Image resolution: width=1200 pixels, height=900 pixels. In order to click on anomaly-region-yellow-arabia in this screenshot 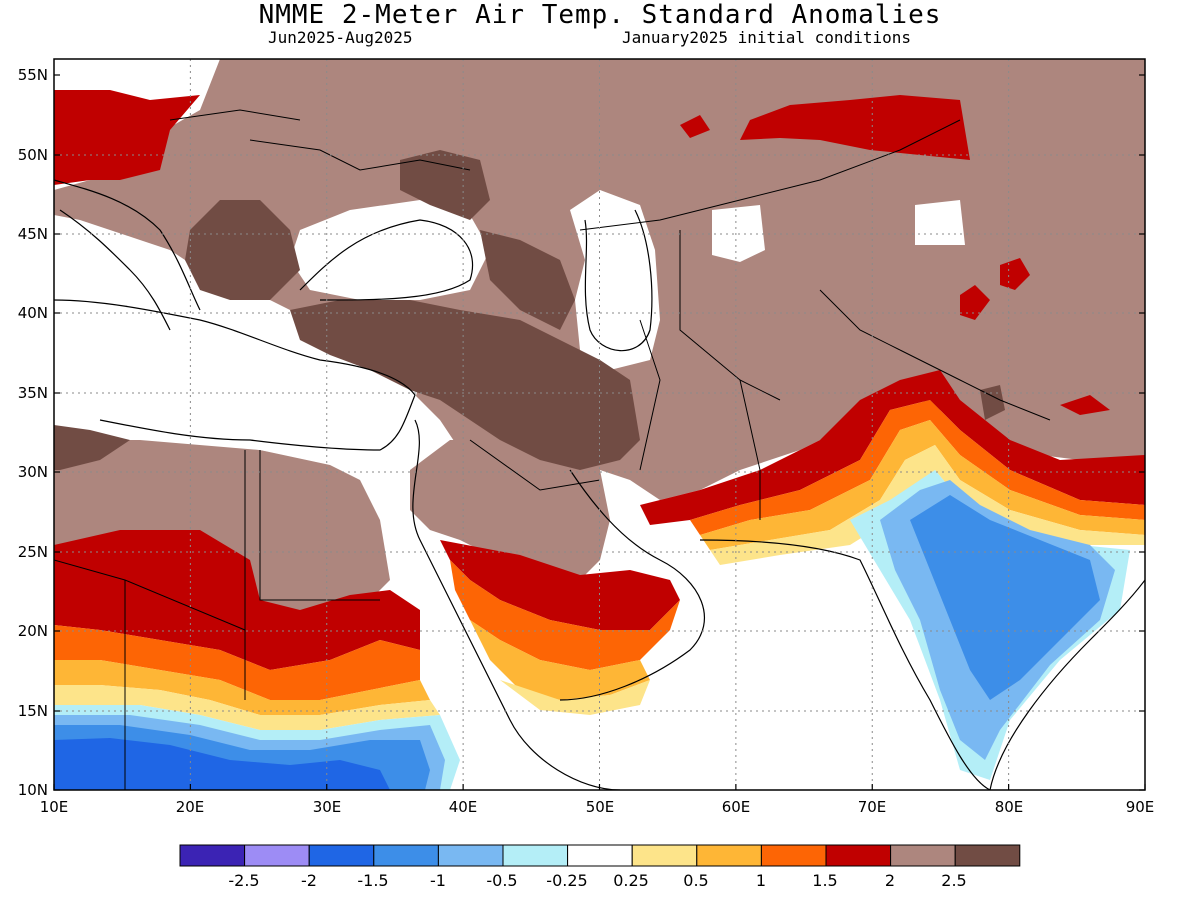, I will do `click(575, 697)`.